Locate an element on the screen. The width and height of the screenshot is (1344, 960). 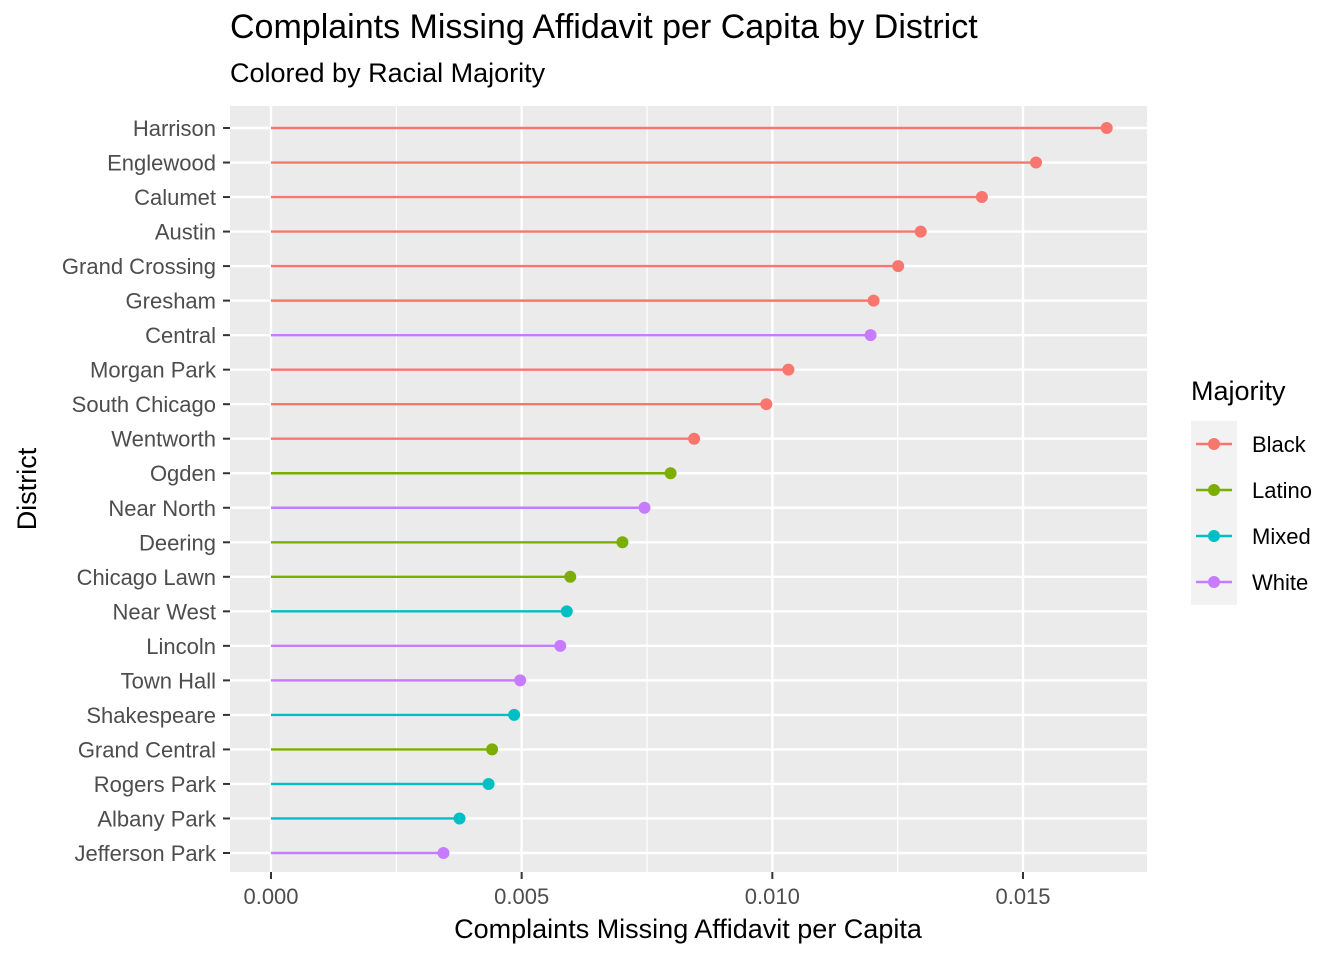
y-tick-label: Austin is located at coordinates (185, 232).